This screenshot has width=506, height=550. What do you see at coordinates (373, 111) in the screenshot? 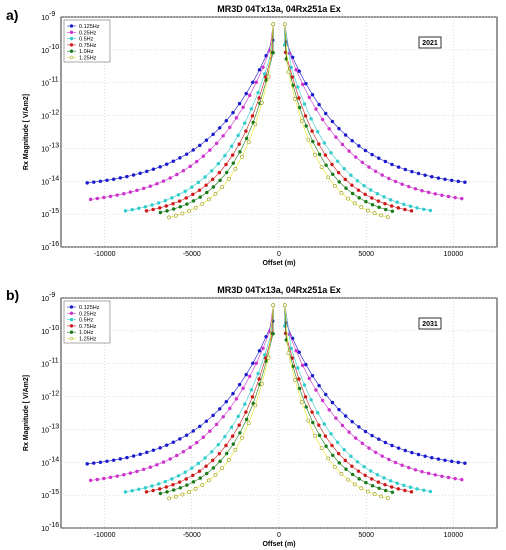
I see `series-line-0.25Hz-right` at bounding box center [373, 111].